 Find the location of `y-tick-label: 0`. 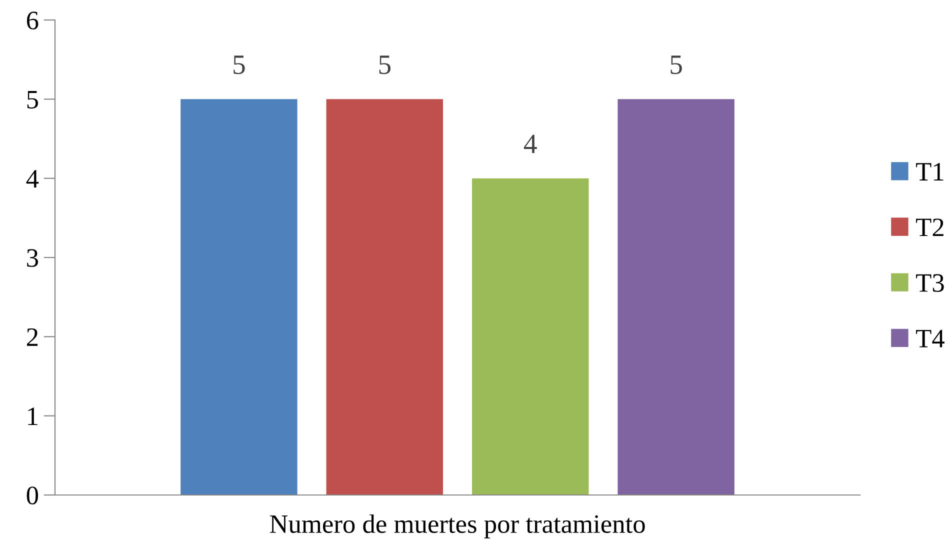

y-tick-label: 0 is located at coordinates (32, 495).